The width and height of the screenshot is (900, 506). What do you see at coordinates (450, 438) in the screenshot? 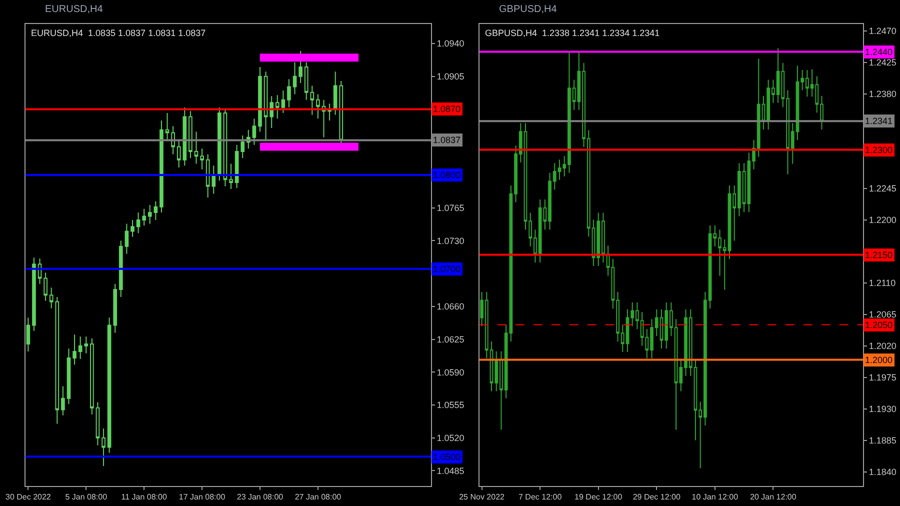
I see `y-tick-label: 1.0520` at bounding box center [450, 438].